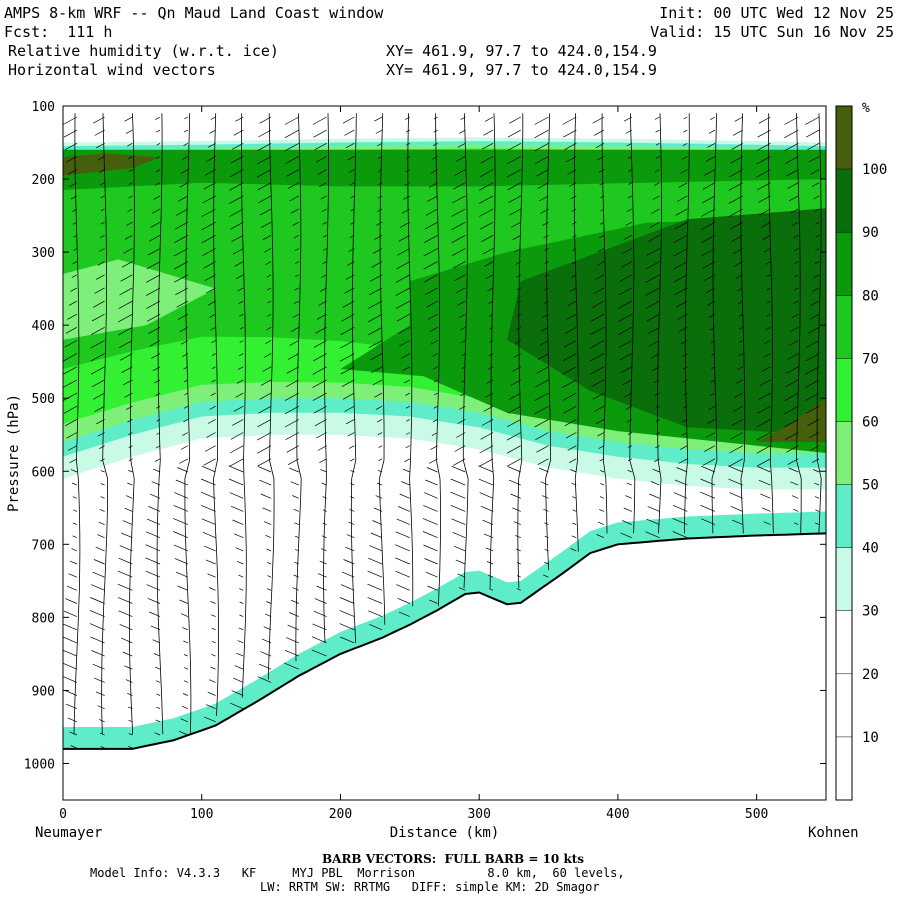 This screenshot has width=900, height=900. What do you see at coordinates (776, 13) in the screenshot?
I see `init-time: Init: 00 UTC Wed 12 Nov 25` at bounding box center [776, 13].